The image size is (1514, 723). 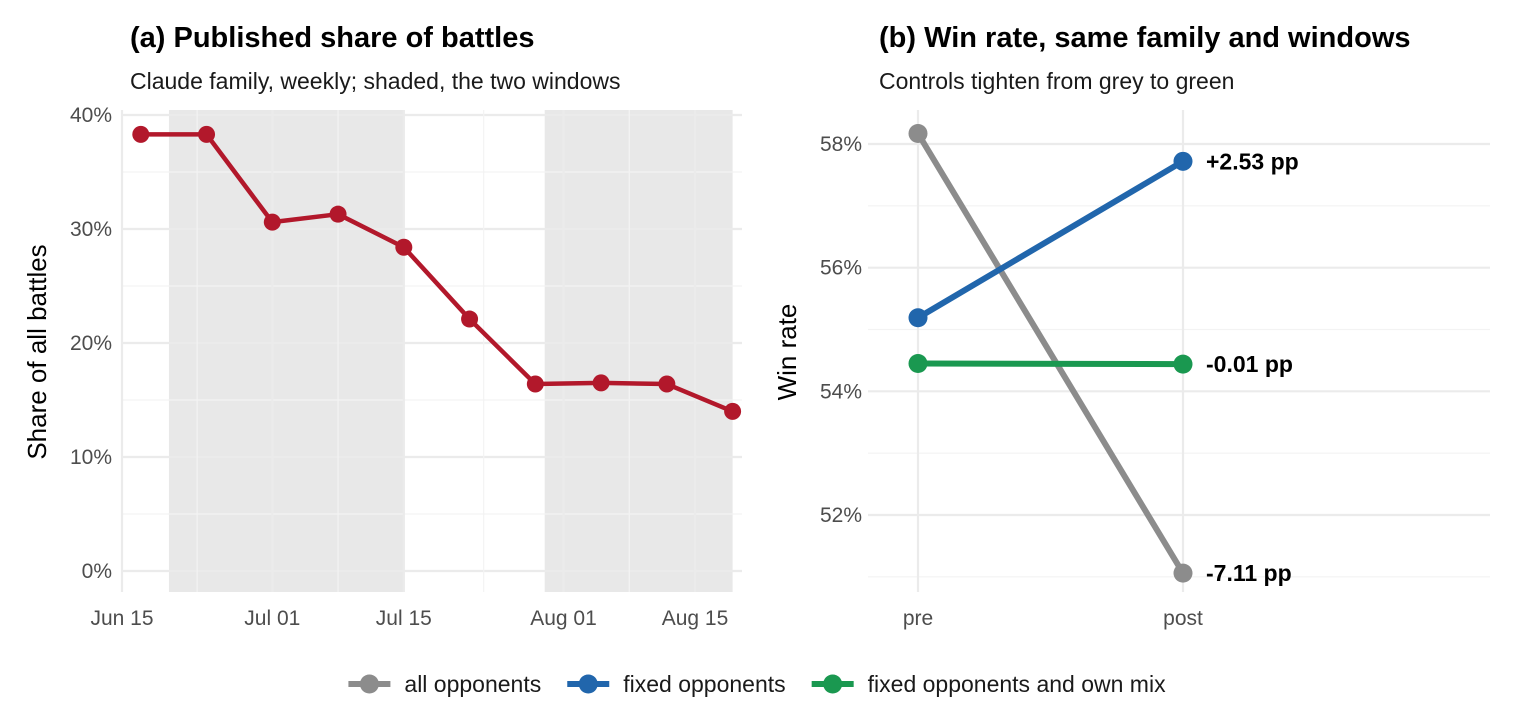 I want to click on panel-a-y-tick-label: 0%, so click(x=97, y=571).